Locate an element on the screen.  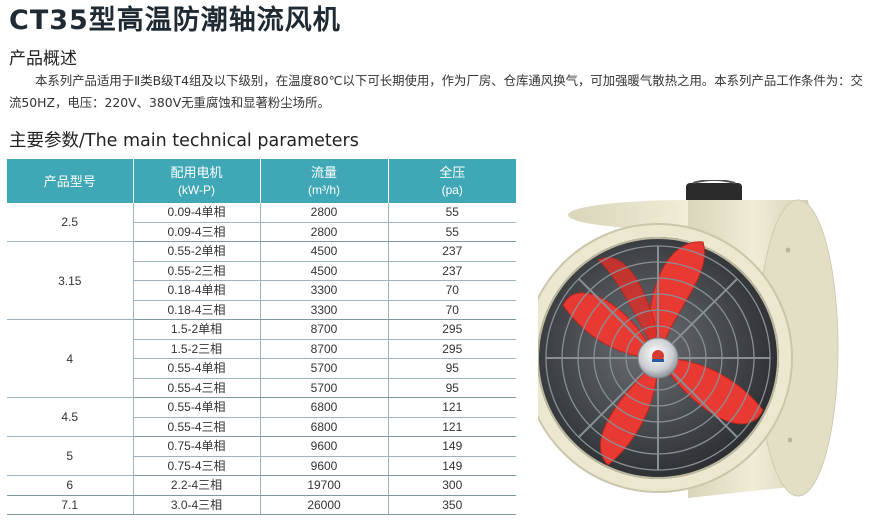
table-row: 0.55-4三相 5700 95 is located at coordinates (261, 388).